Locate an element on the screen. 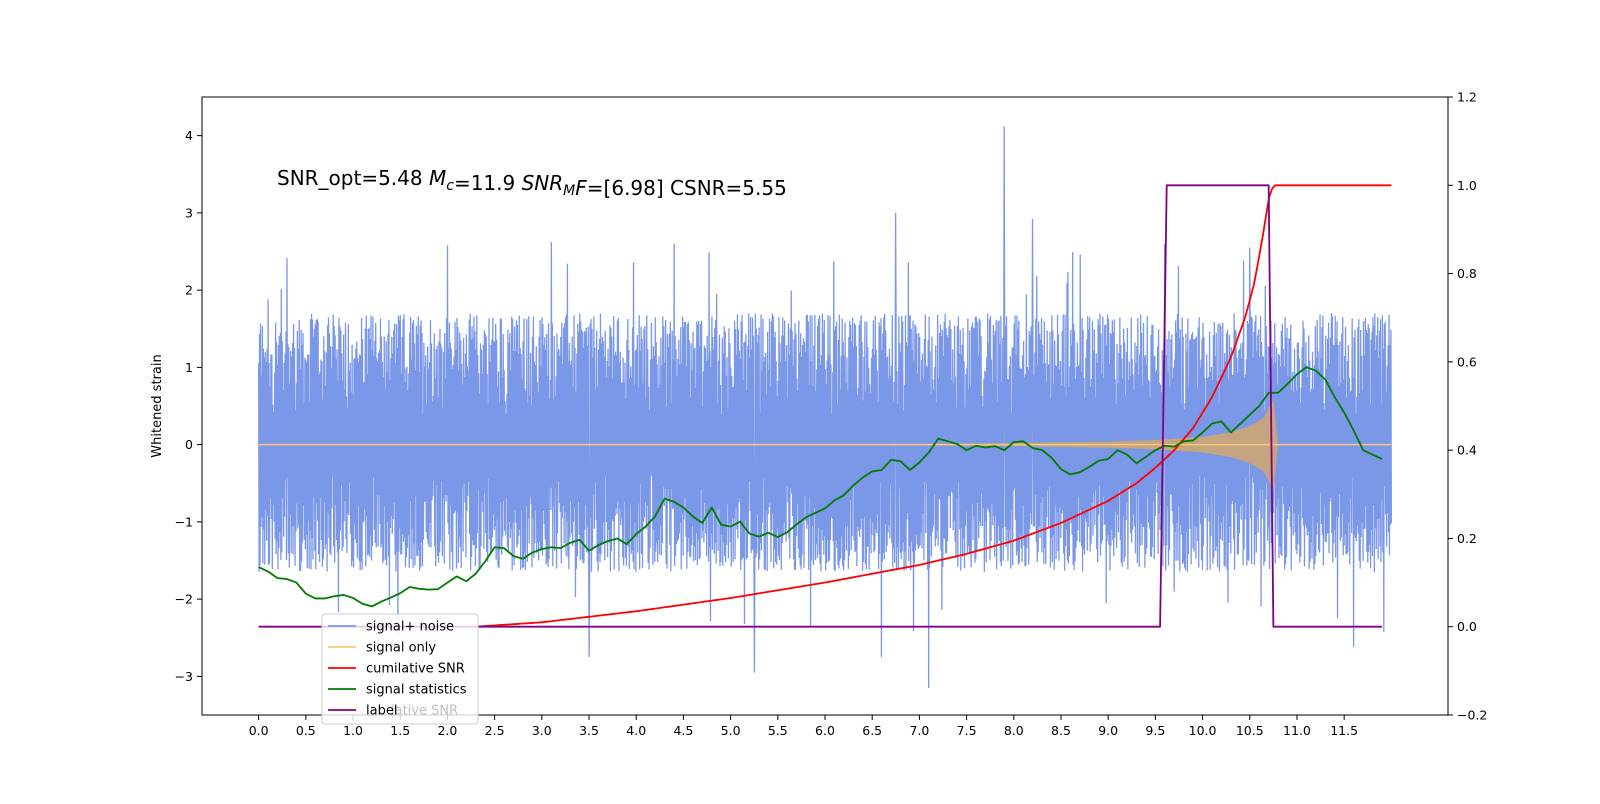  y-right-tick-label: 0.4 is located at coordinates (1467, 450).